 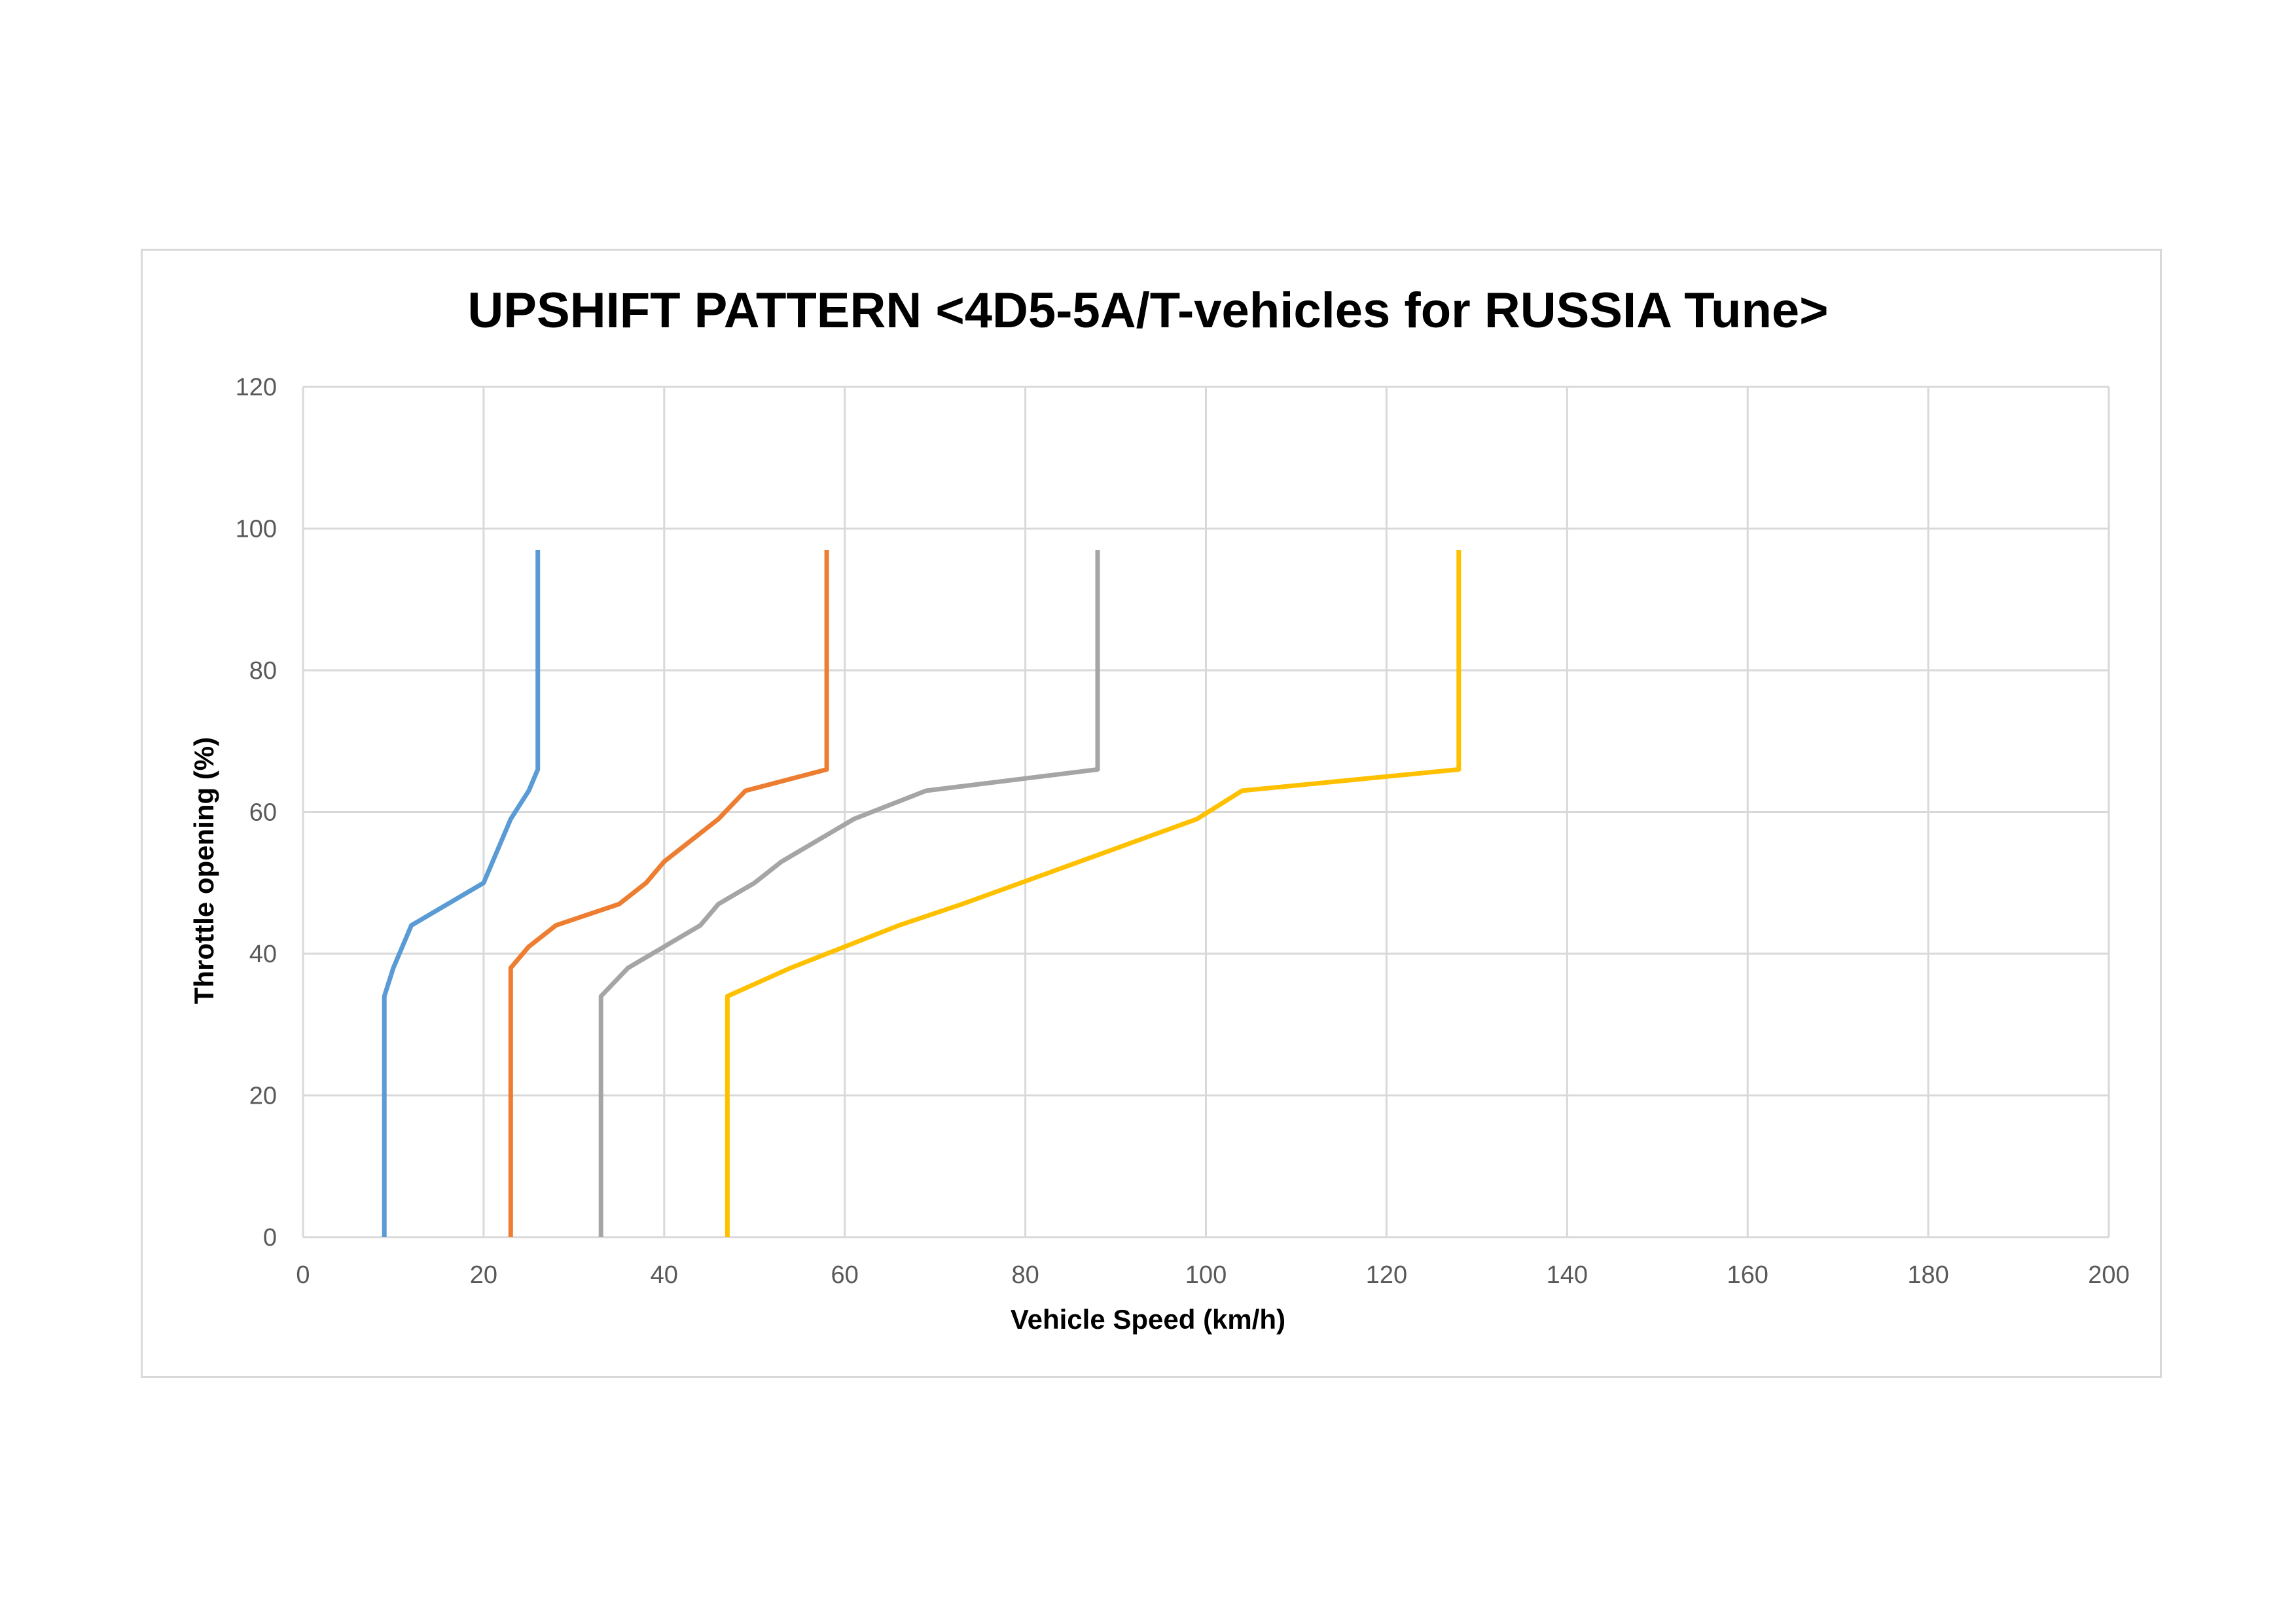 What do you see at coordinates (1206, 1275) in the screenshot?
I see `x-tick-label: 100` at bounding box center [1206, 1275].